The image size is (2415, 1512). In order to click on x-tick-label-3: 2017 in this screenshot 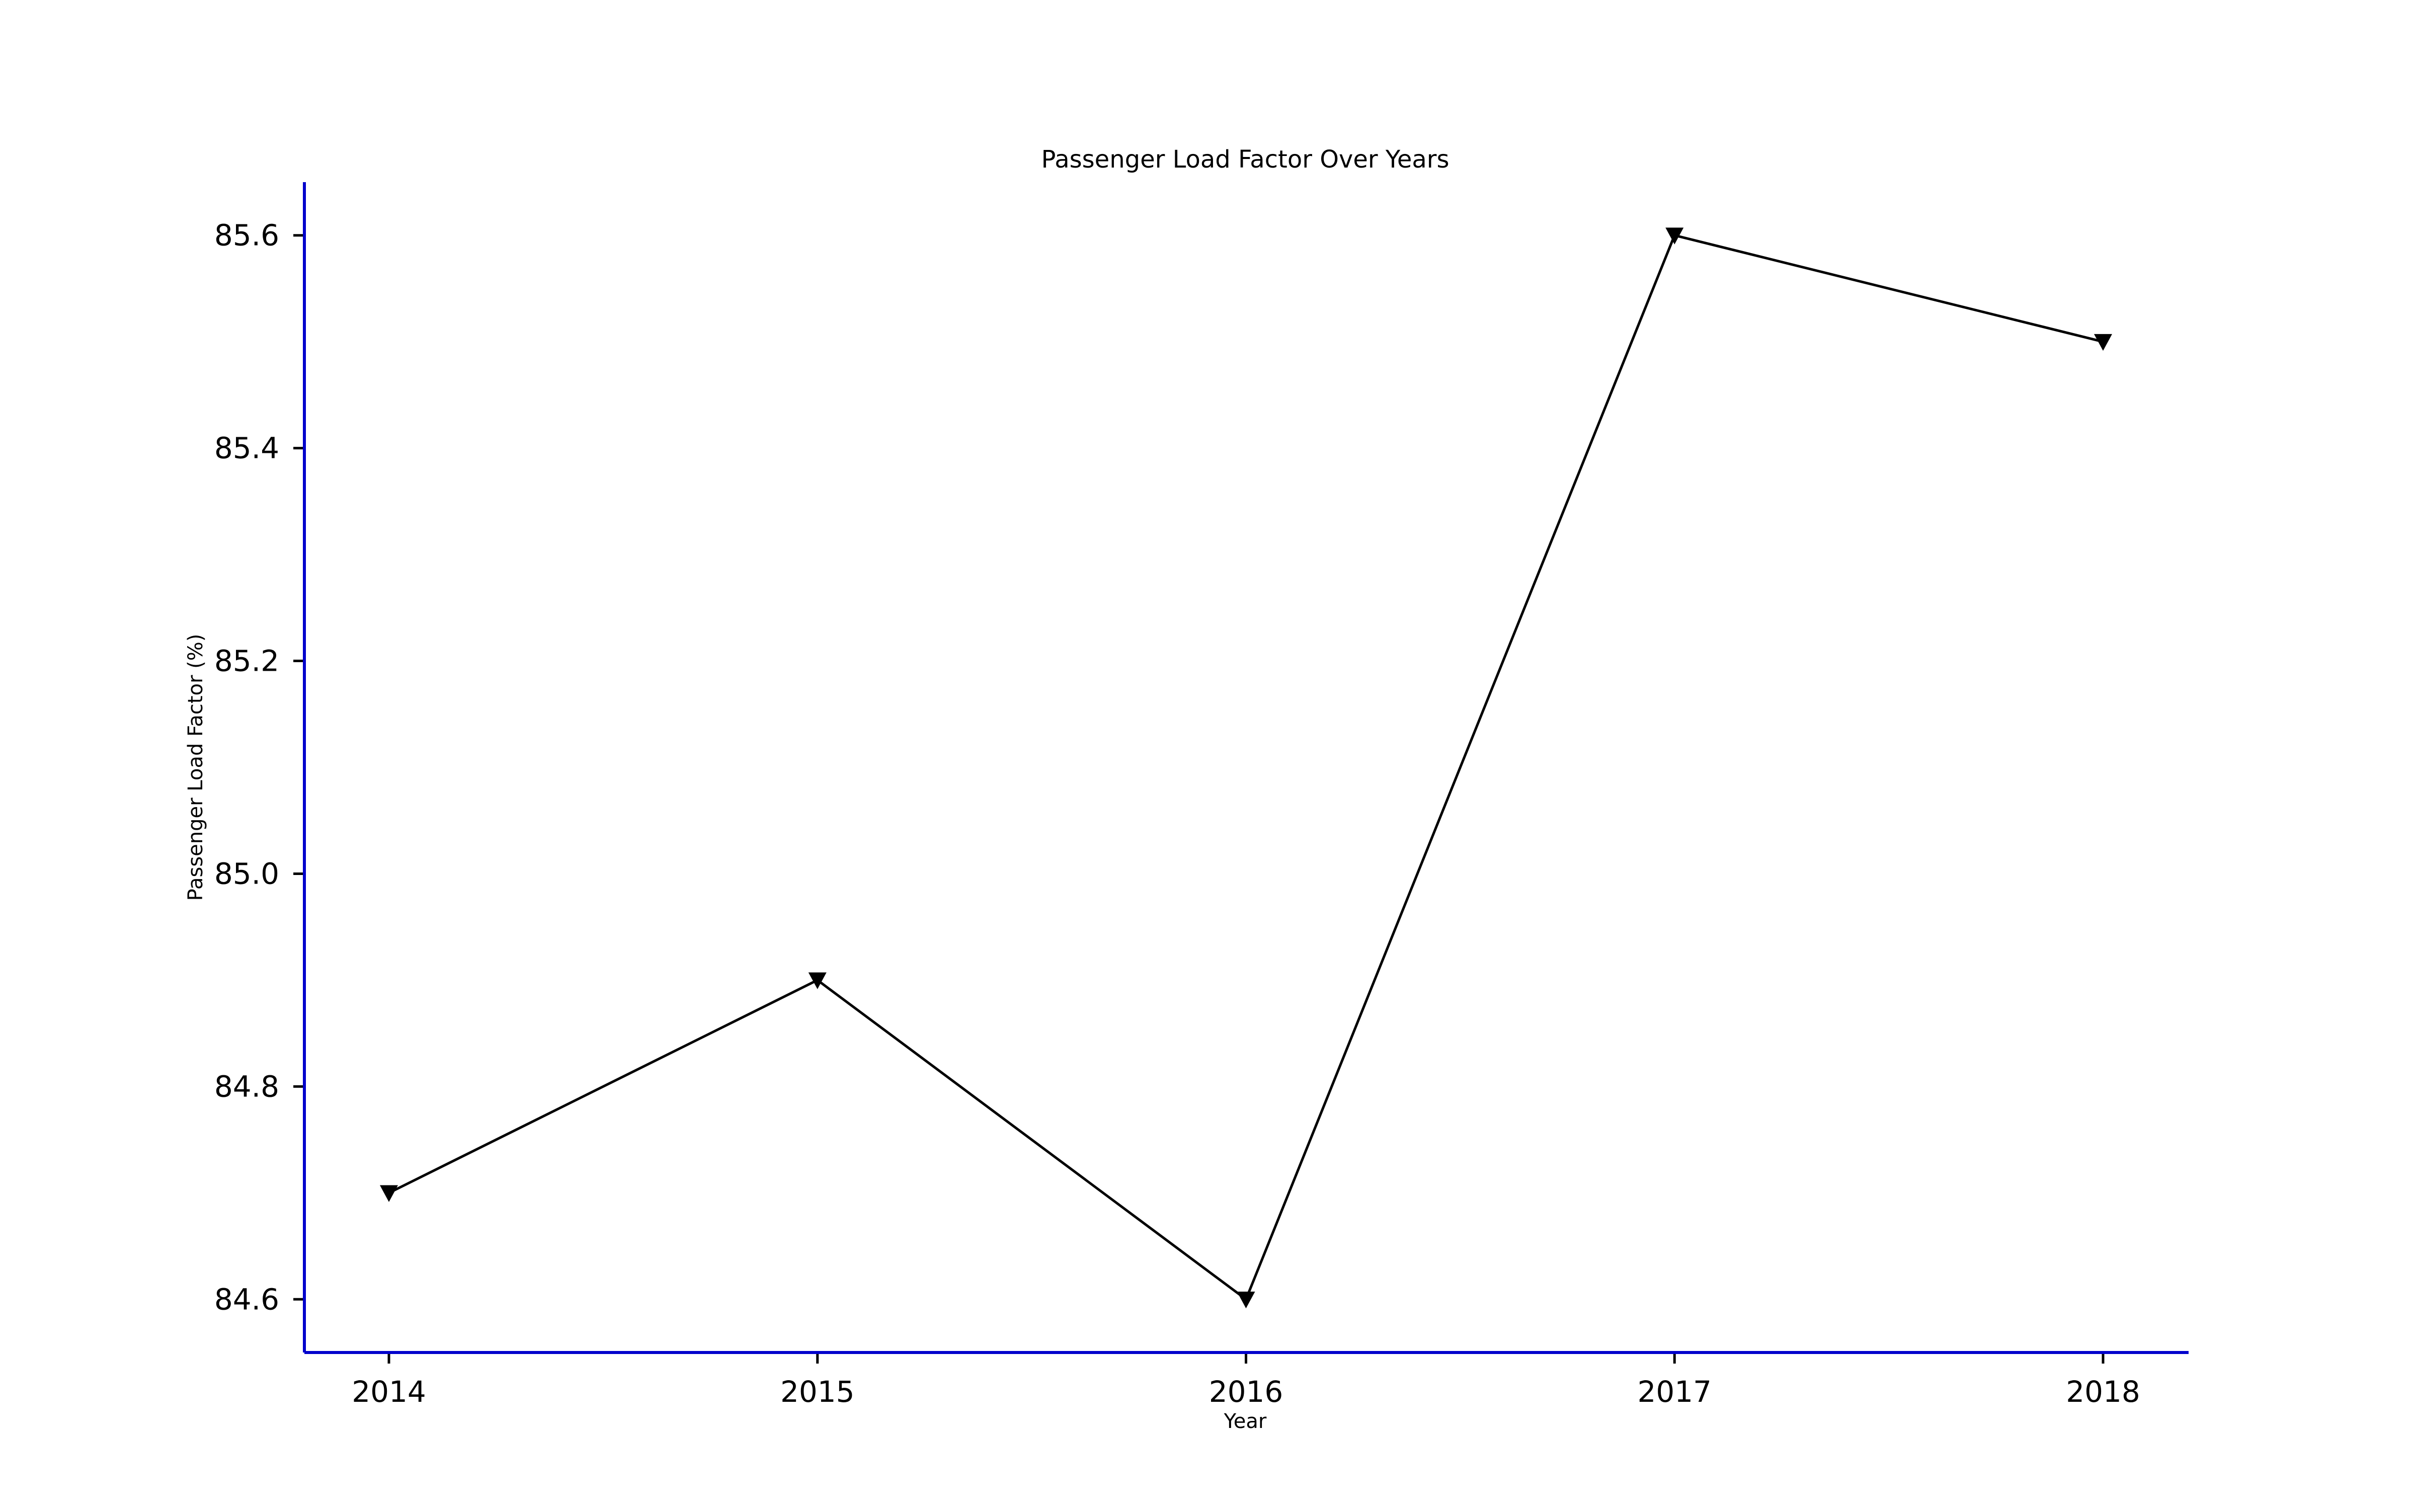, I will do `click(1675, 1392)`.